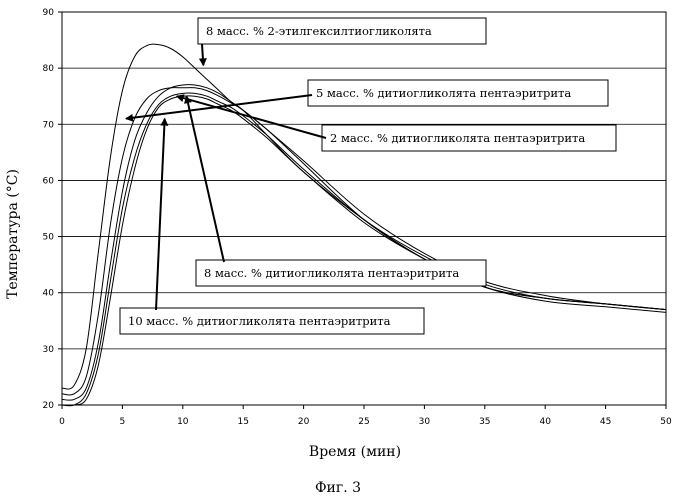  Describe the element at coordinates (666, 422) in the screenshot. I see `x-tick-label: 50` at that location.